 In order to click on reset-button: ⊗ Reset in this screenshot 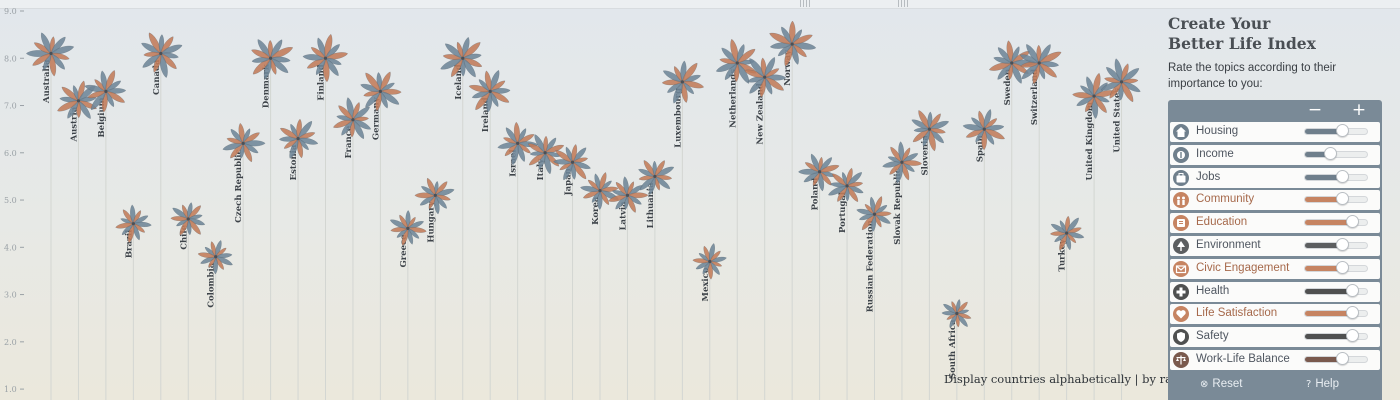, I will do `click(1221, 384)`.